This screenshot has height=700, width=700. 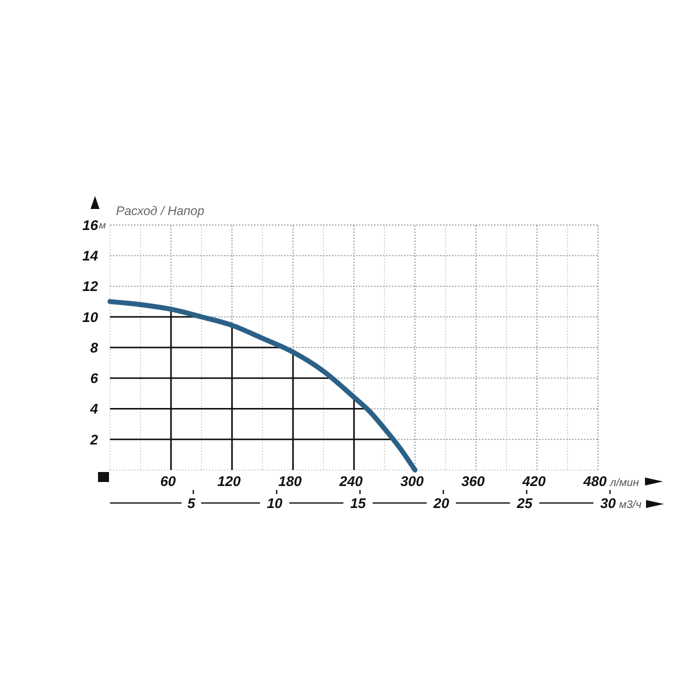 What do you see at coordinates (93, 439) in the screenshot?
I see `y-tick-label: 2` at bounding box center [93, 439].